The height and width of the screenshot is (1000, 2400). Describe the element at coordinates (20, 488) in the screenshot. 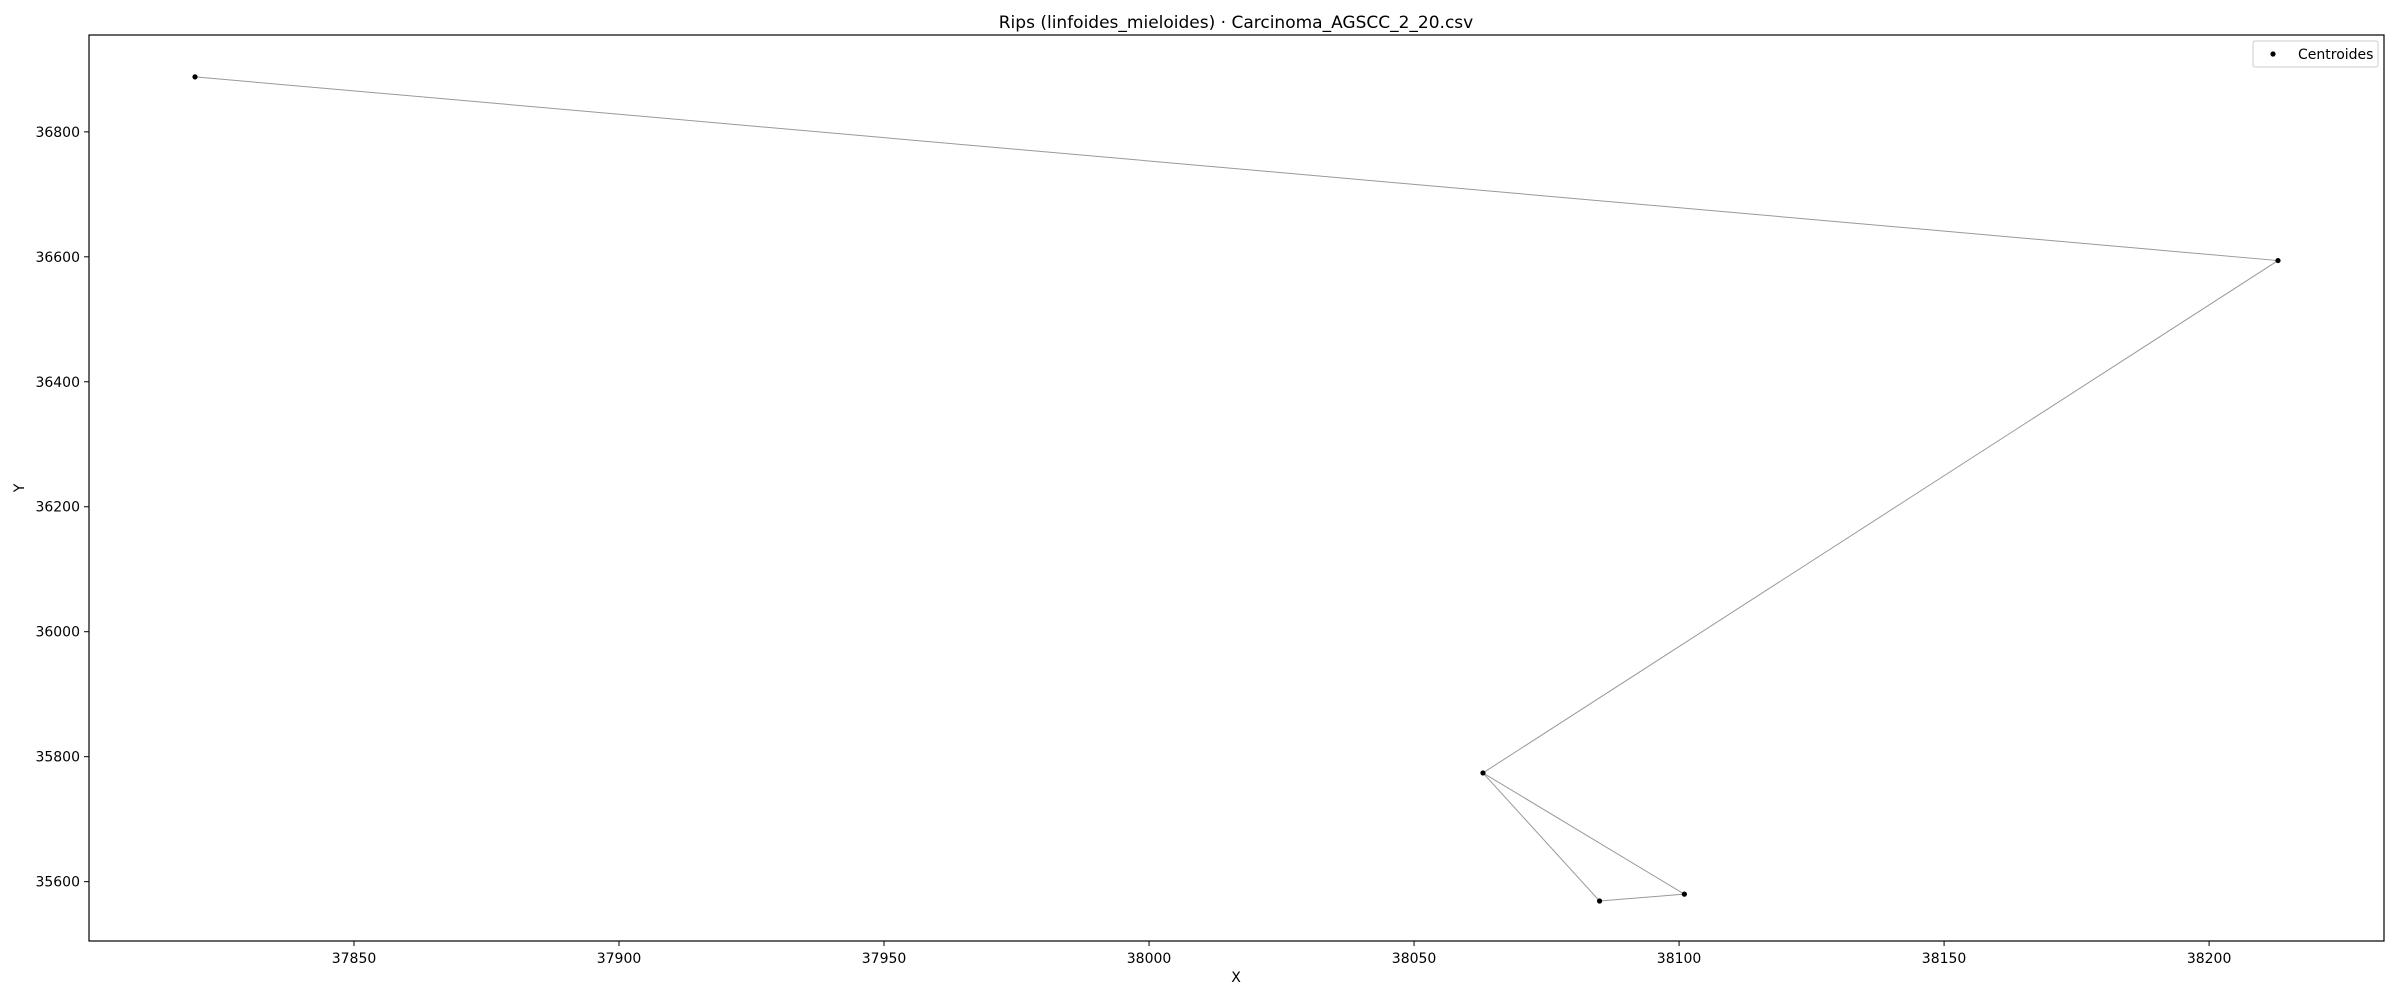

I see `y-axis-label: Y` at that location.